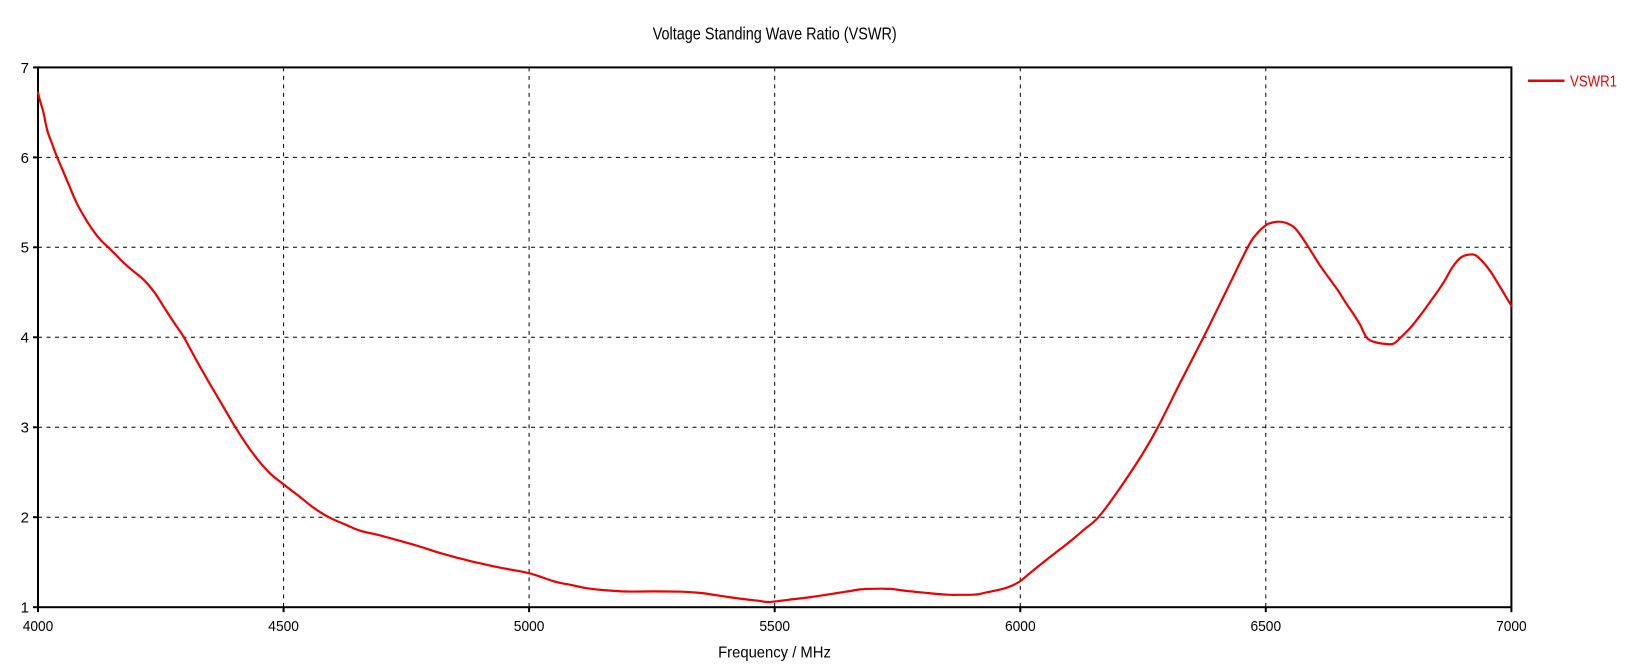 Image resolution: width=1650 pixels, height=668 pixels. I want to click on svg-text: 2, so click(25, 518).